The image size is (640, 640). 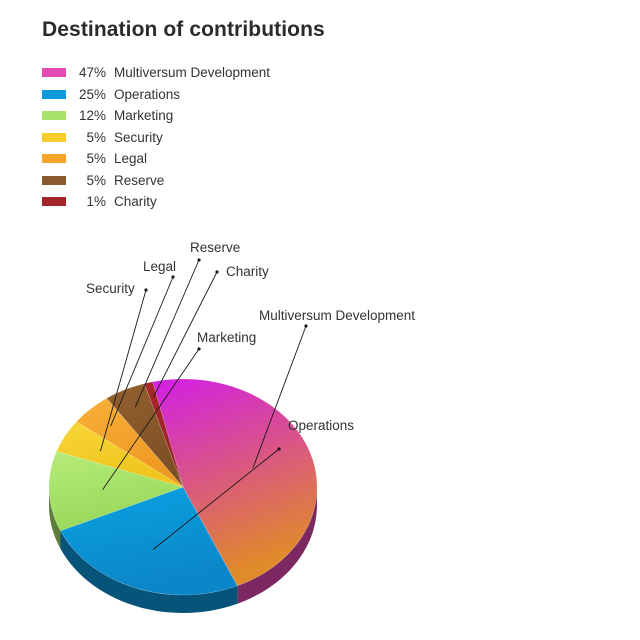 I want to click on legend-label: Charity, so click(x=135, y=202).